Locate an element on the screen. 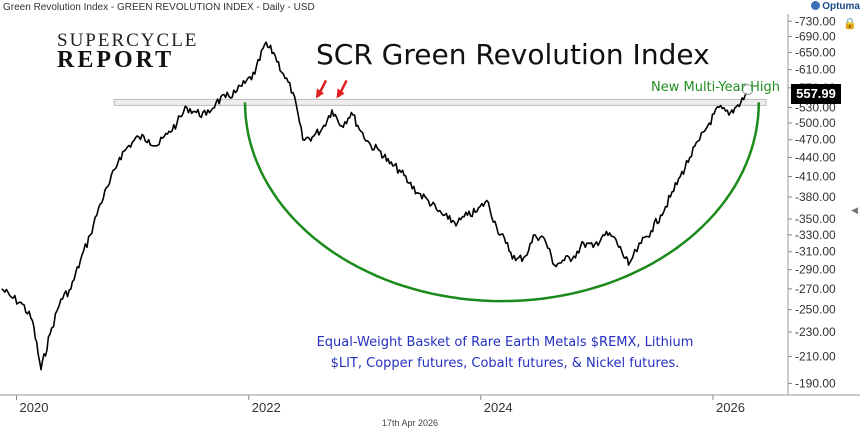 This screenshot has width=860, height=435. y-tick-label: -610.00 is located at coordinates (815, 70).